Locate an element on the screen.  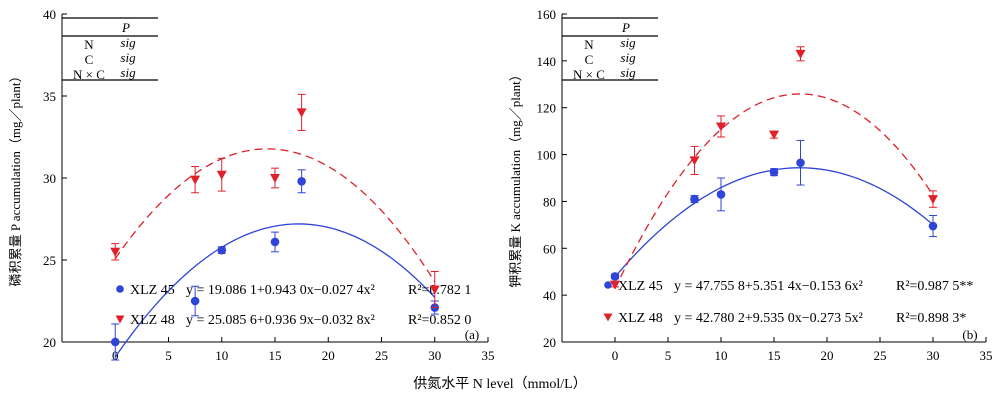
x-tick-label: 0 is located at coordinates (615, 355).